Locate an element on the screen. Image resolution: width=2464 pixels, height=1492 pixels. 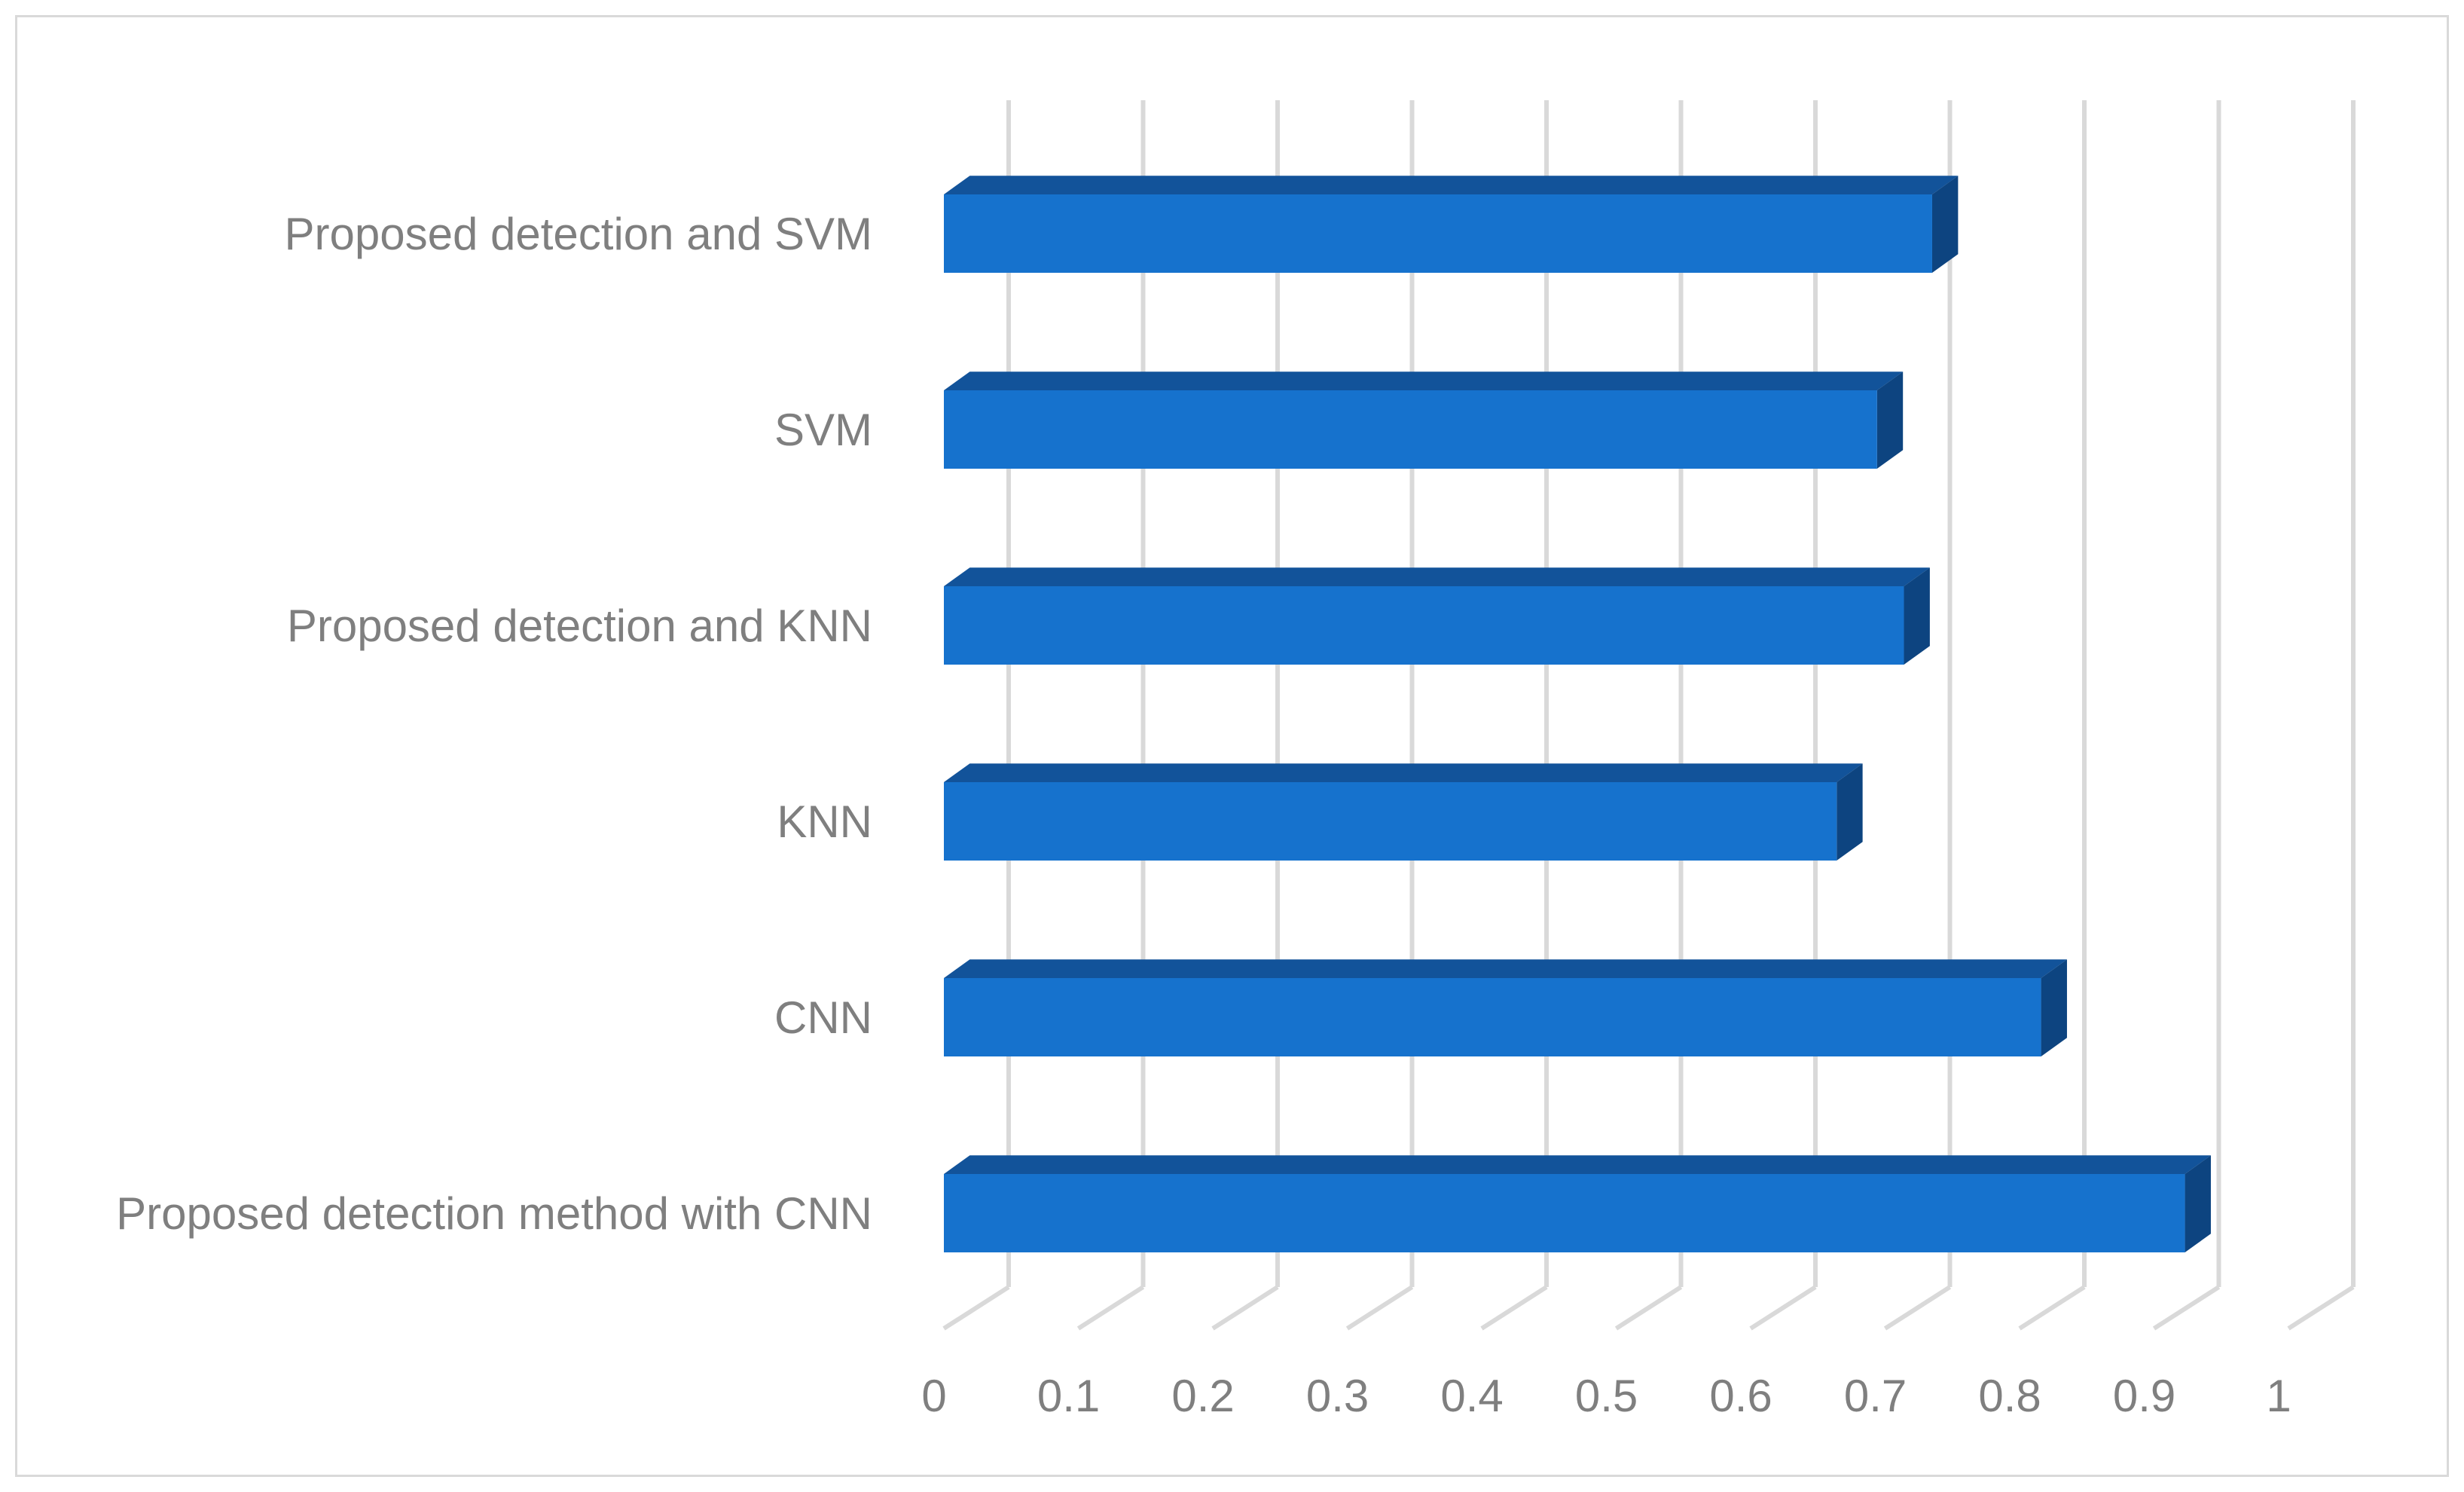
category-label: CNN is located at coordinates (823, 1017).